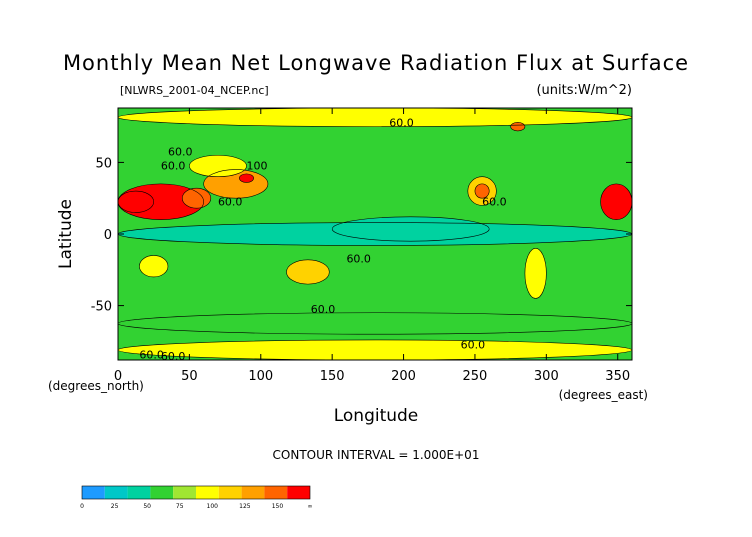 The image size is (752, 537). What do you see at coordinates (332, 376) in the screenshot?
I see `x-tick-label: 150` at bounding box center [332, 376].